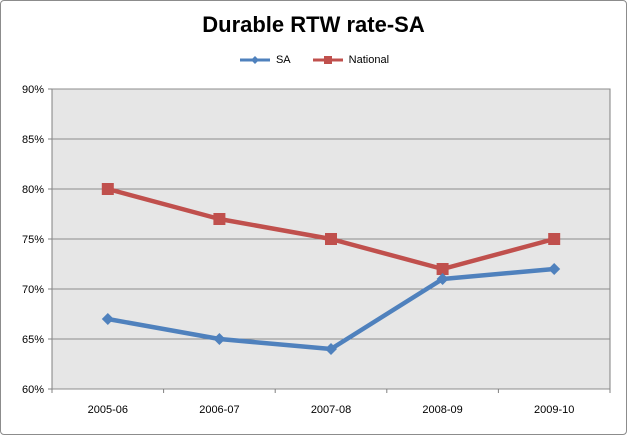 Image resolution: width=627 pixels, height=435 pixels. What do you see at coordinates (369, 60) in the screenshot?
I see `legend-label-national: National` at bounding box center [369, 60].